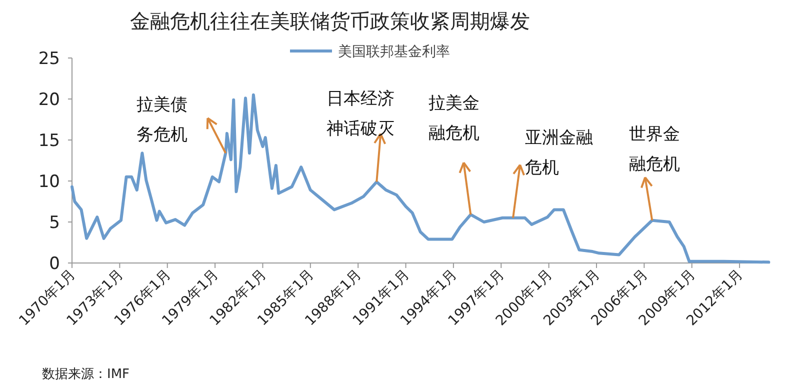 The width and height of the screenshot is (800, 387). I want to click on y-tick-label: 20, so click(49, 100).